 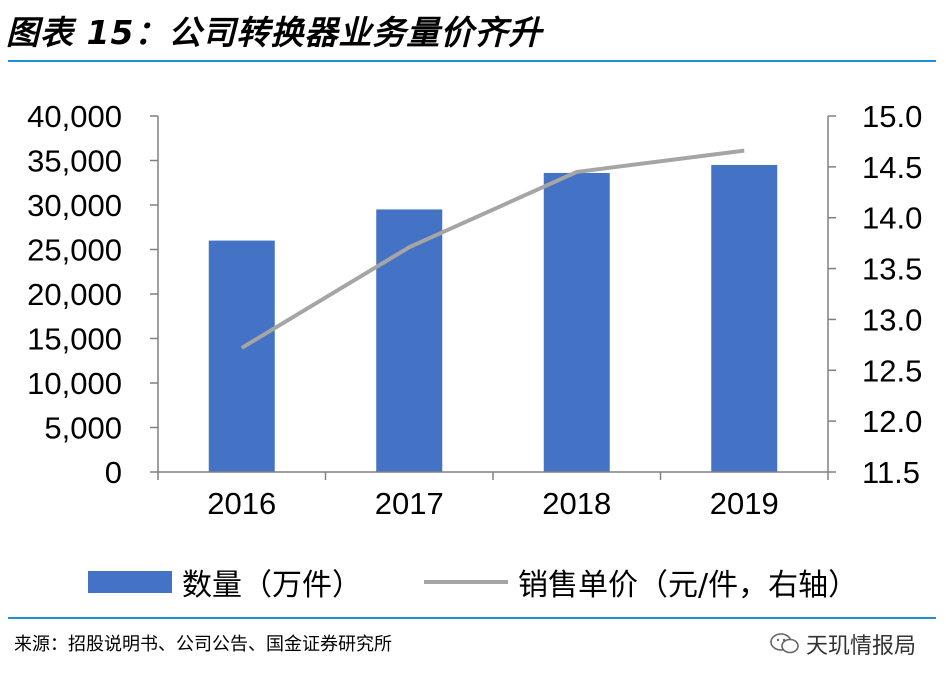 I want to click on left-tick-label: 10,000, so click(x=74, y=383).